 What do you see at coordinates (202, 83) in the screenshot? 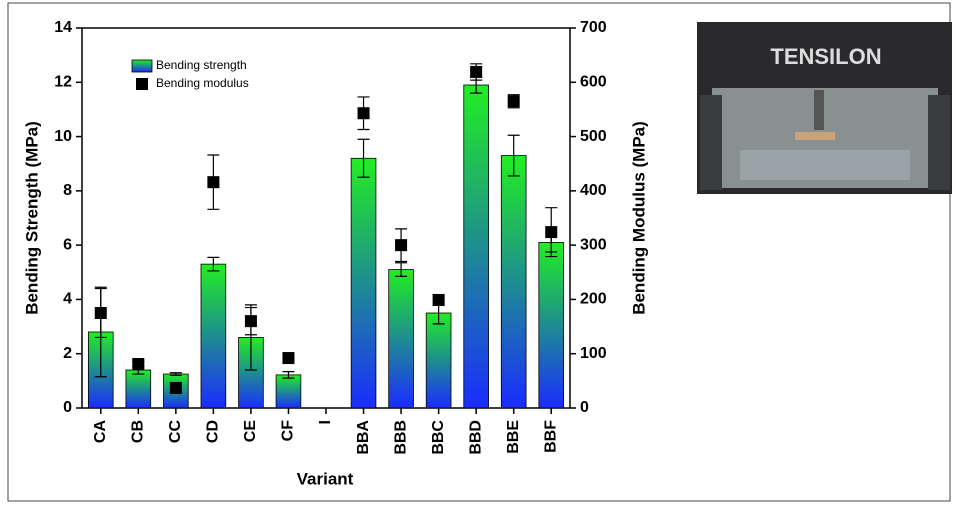
I see `legend-label: Bending modulus` at bounding box center [202, 83].